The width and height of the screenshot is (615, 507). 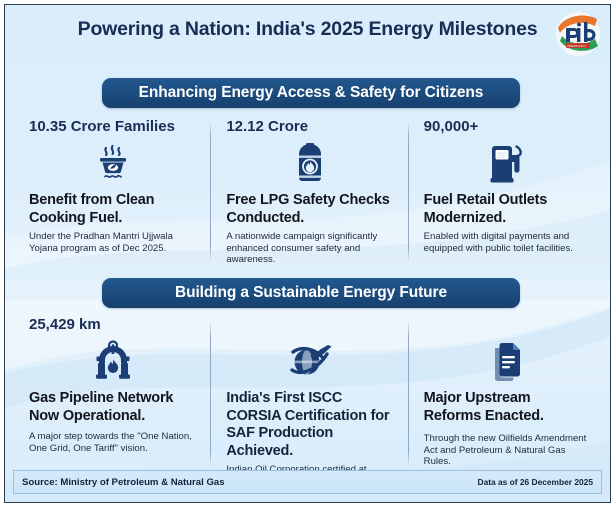 I want to click on stat-value: 12.12 Crore, so click(x=267, y=126).